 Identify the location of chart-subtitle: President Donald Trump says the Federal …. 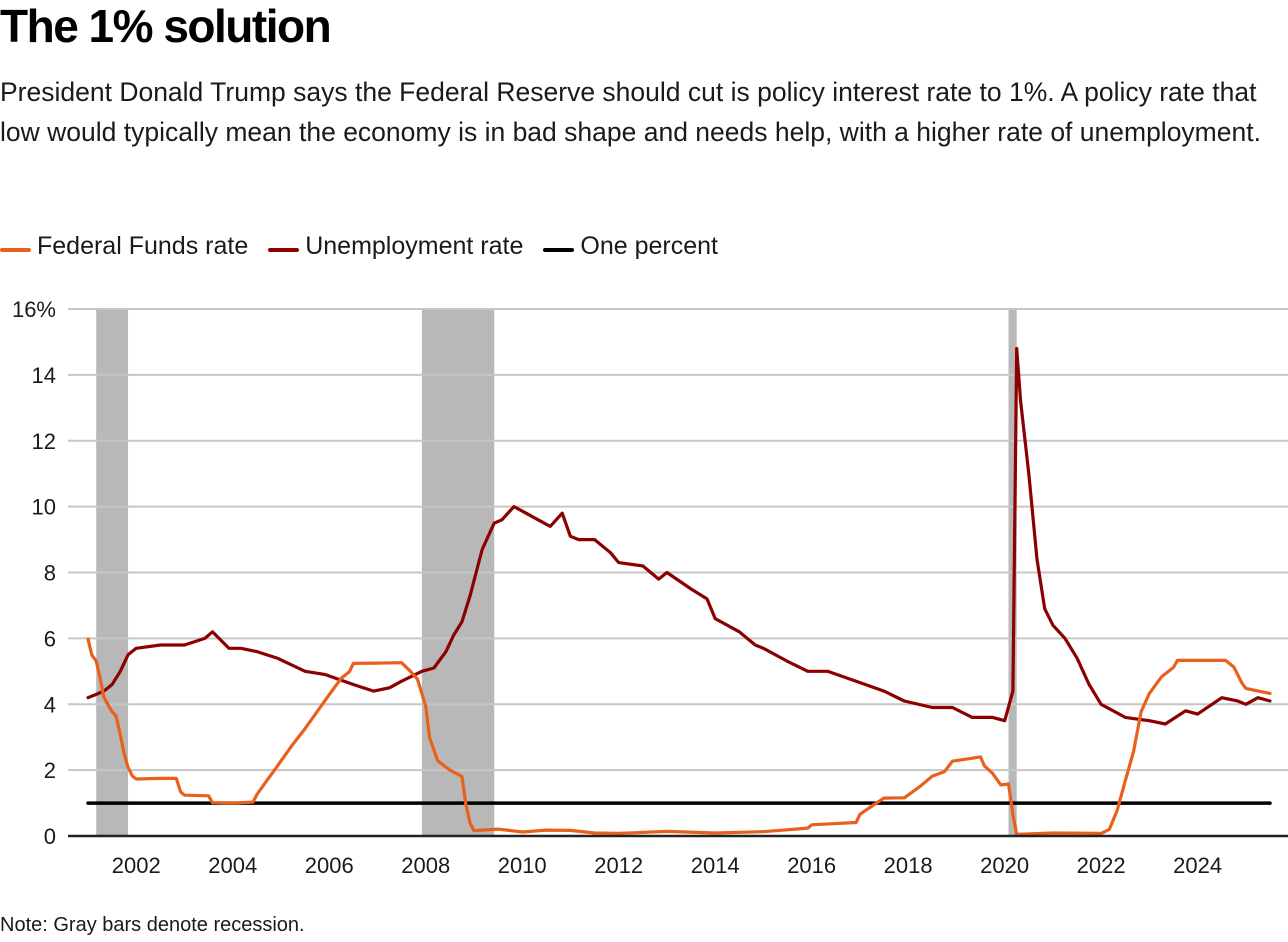
(630, 112).